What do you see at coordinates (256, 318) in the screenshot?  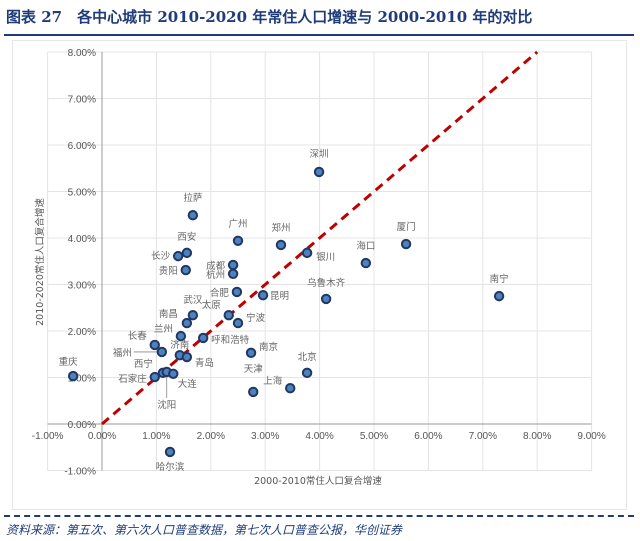 I see `point-label: 宁波` at bounding box center [256, 318].